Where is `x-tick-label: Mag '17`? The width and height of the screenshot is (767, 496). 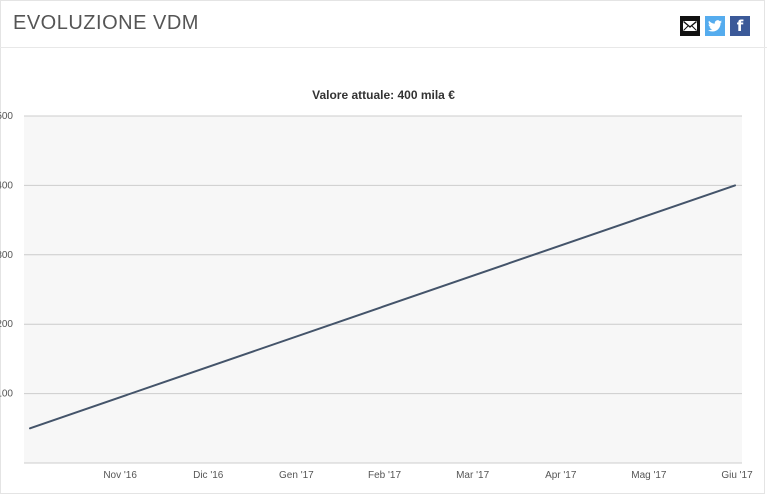 x-tick-label: Mag '17 is located at coordinates (649, 475).